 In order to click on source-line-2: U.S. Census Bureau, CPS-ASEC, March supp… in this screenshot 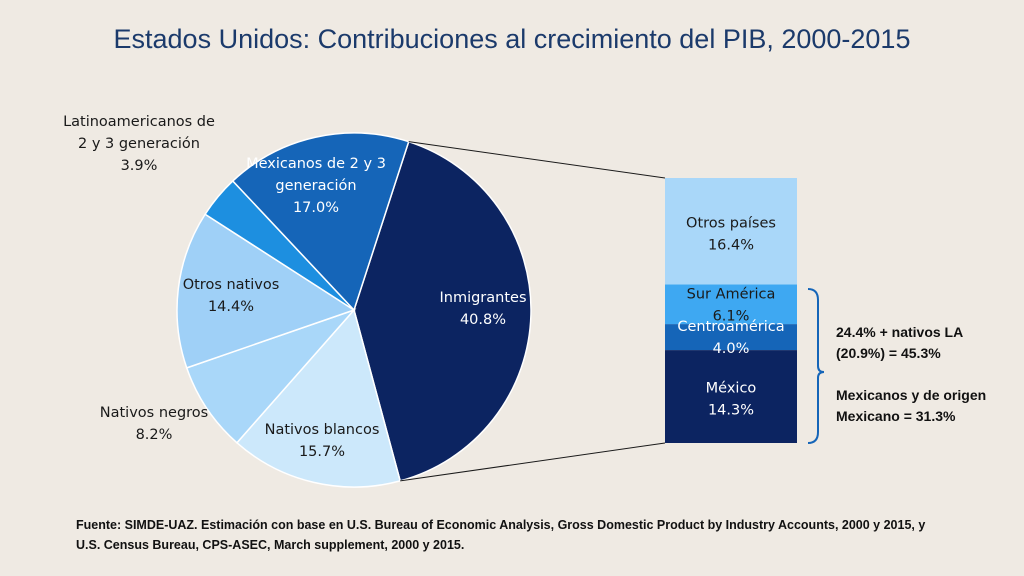, I will do `click(270, 545)`.